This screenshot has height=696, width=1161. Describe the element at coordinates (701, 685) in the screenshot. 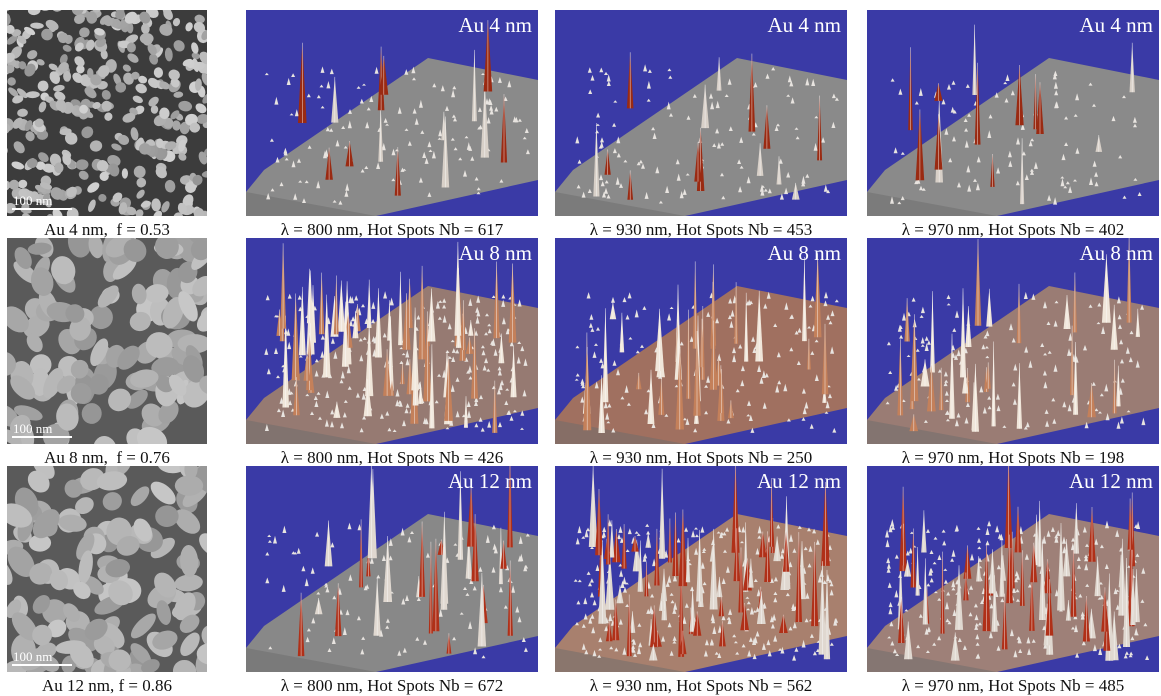

I see `map-caption: λ = 930 nm, Hot Spots Nb = 562` at that location.